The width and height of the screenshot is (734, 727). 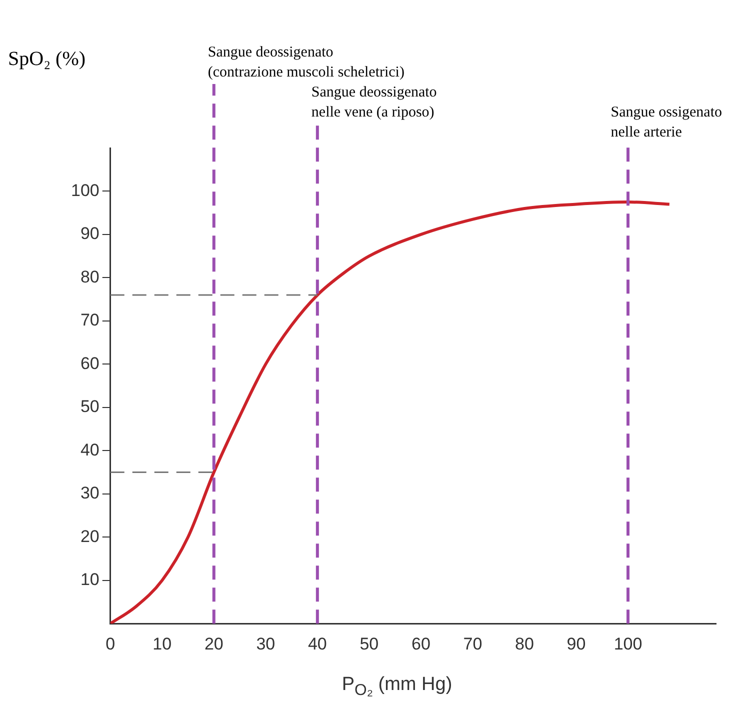 I want to click on y-tick-label: 10, so click(x=90, y=580).